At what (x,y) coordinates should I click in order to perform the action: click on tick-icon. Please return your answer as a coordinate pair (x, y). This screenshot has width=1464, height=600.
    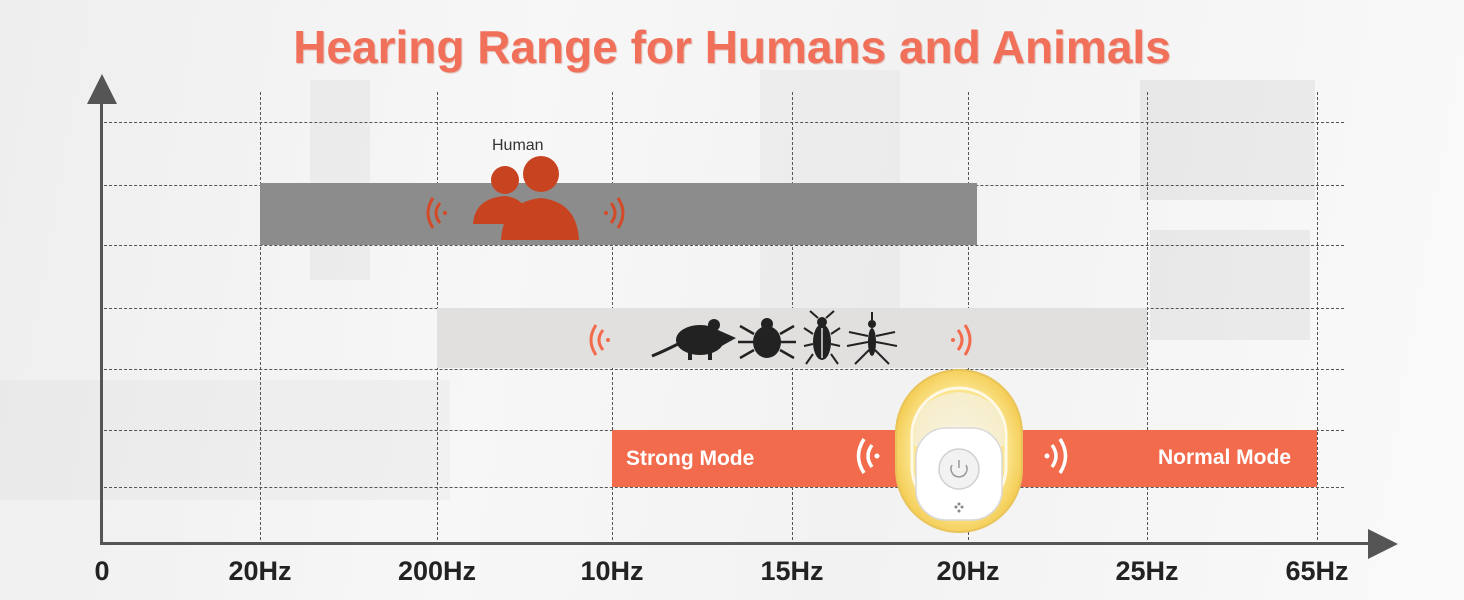
    Looking at the image, I should click on (767, 339).